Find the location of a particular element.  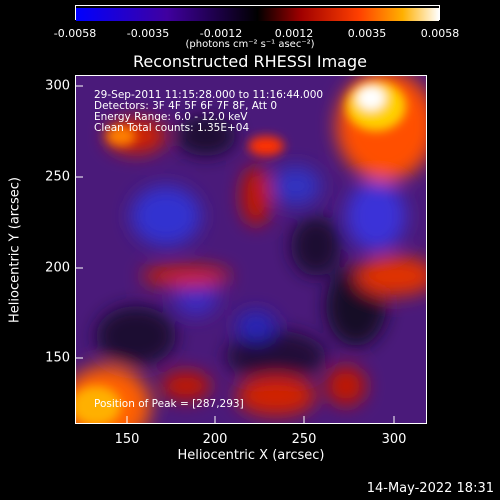

colorbar-unit-label: (photons cm⁻² s⁻¹ asec⁻²) is located at coordinates (250, 44).